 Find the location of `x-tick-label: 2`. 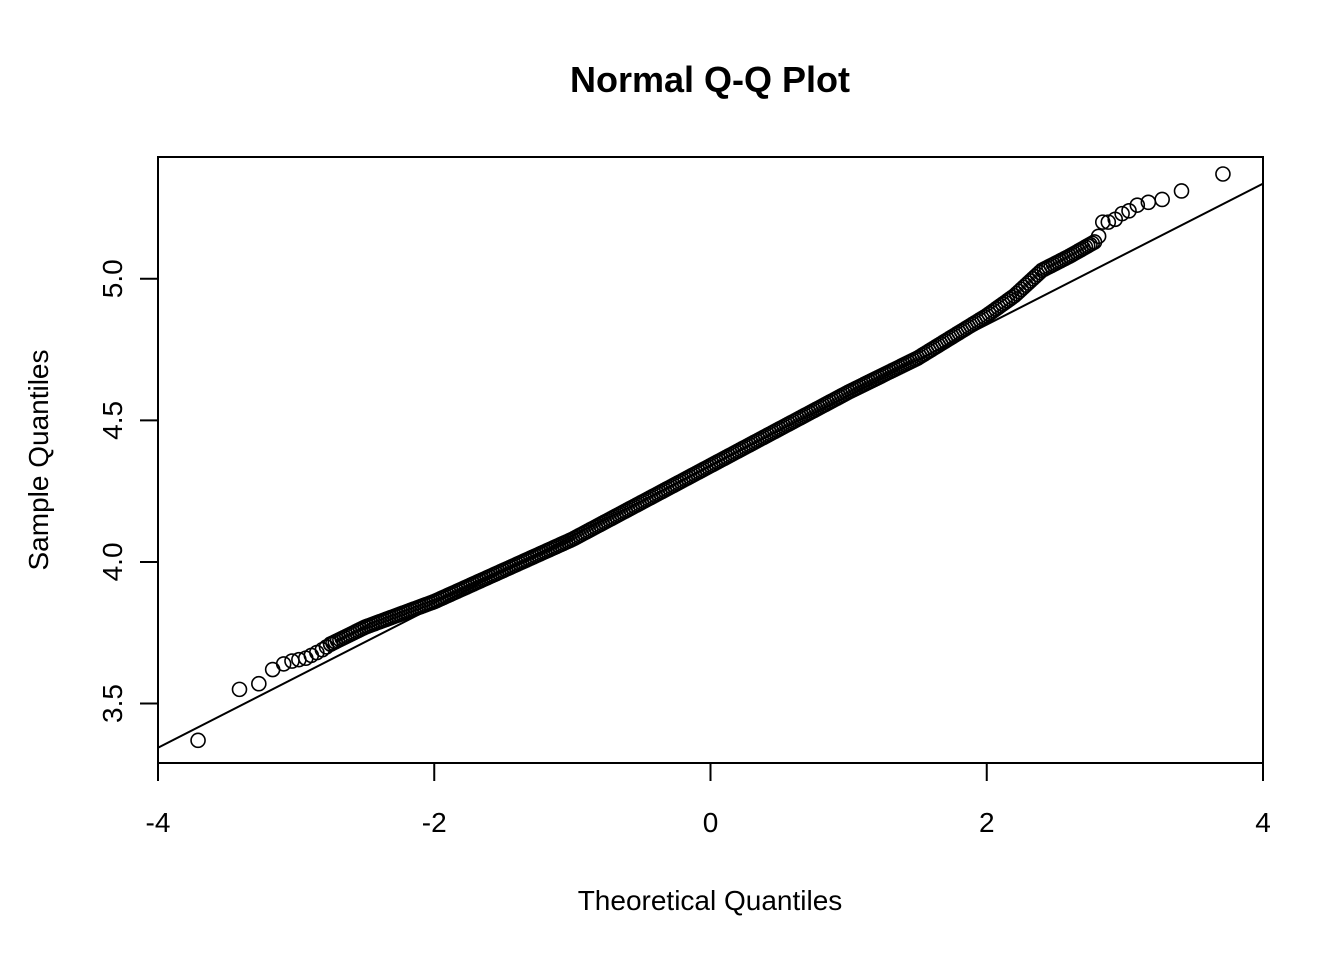

x-tick-label: 2 is located at coordinates (987, 822).